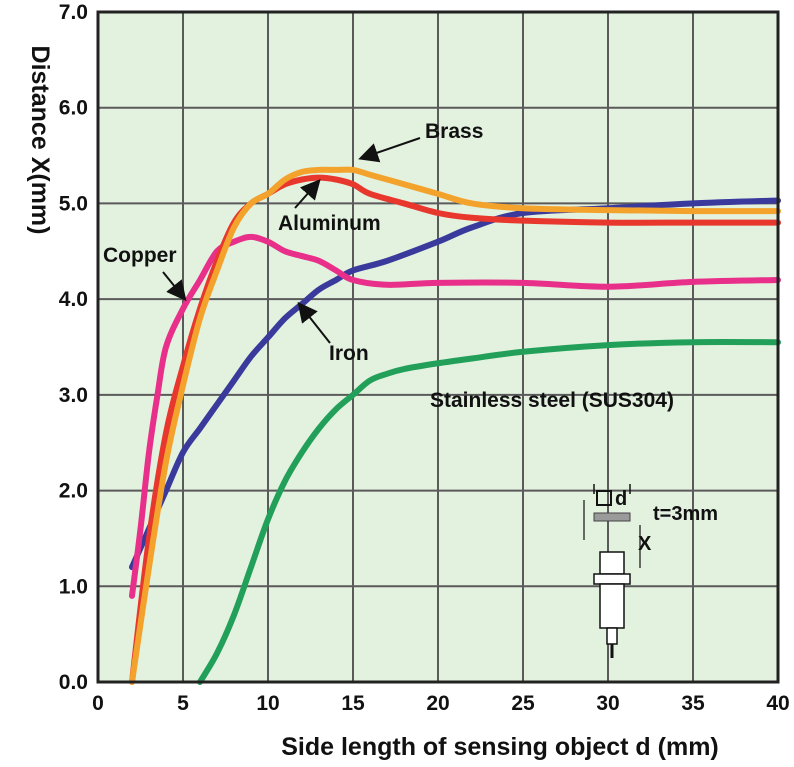 This screenshot has height=767, width=794. I want to click on y-tick-label: 0.0, so click(73, 682).